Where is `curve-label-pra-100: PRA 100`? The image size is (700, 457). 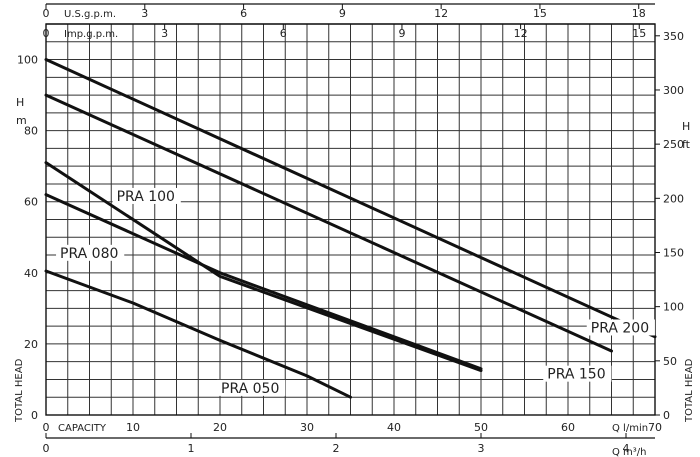 curve-label-pra-100: PRA 100 is located at coordinates (146, 197).